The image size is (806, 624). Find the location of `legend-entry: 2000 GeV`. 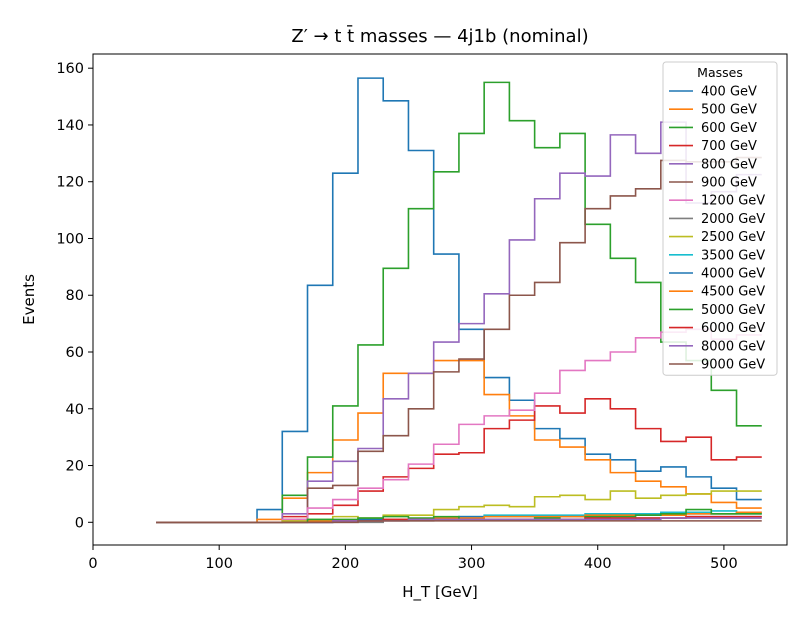

legend-entry: 2000 GeV is located at coordinates (733, 219).